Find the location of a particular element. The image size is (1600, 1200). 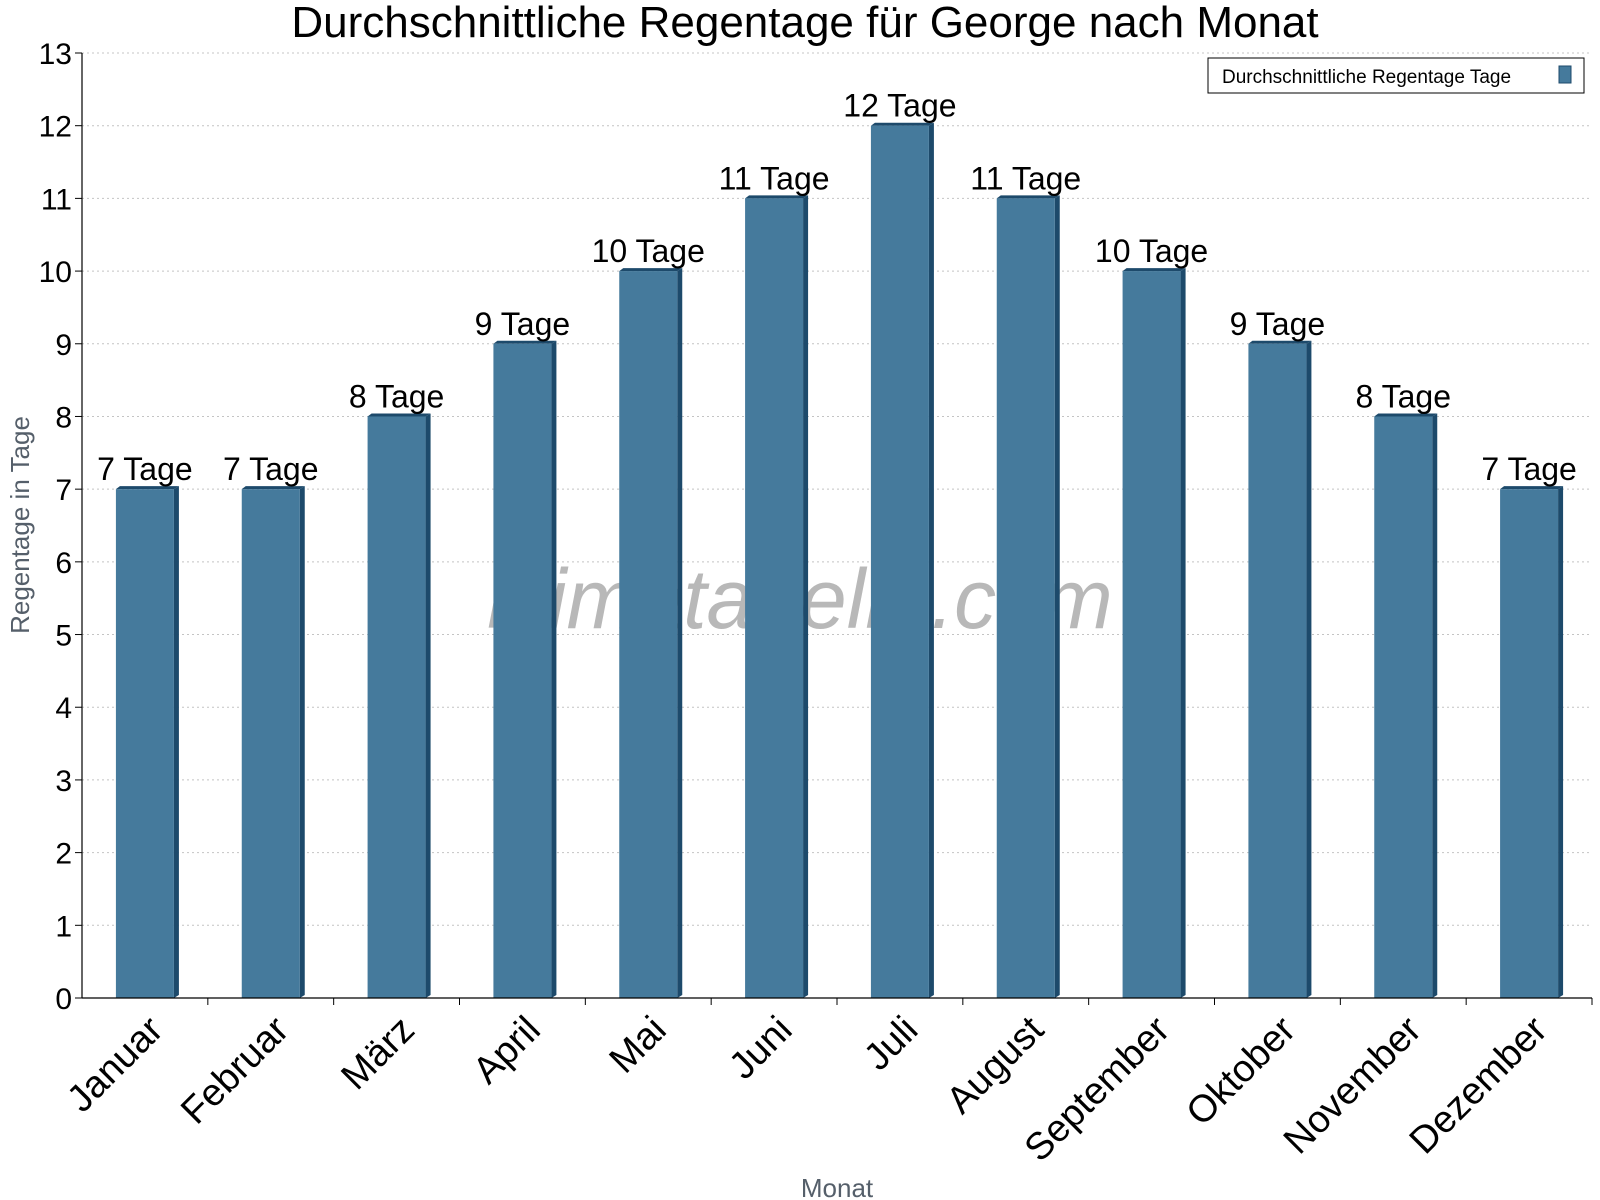

x-tick-label: August is located at coordinates (996, 1065).